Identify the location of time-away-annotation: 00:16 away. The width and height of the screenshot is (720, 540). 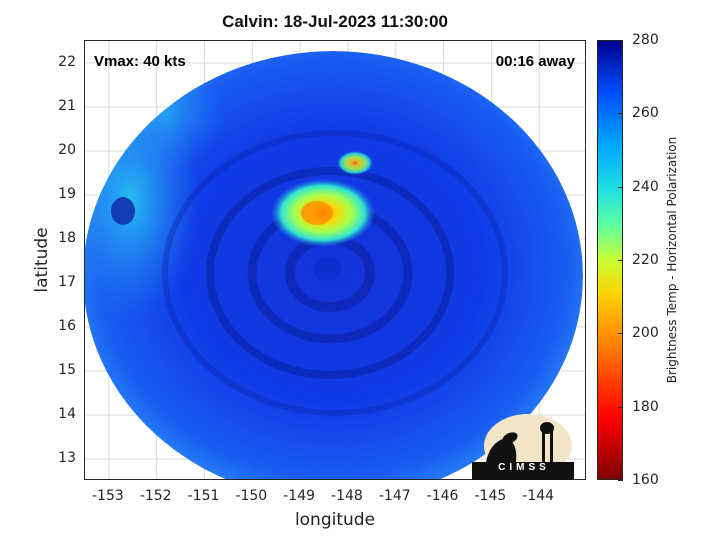
(535, 61).